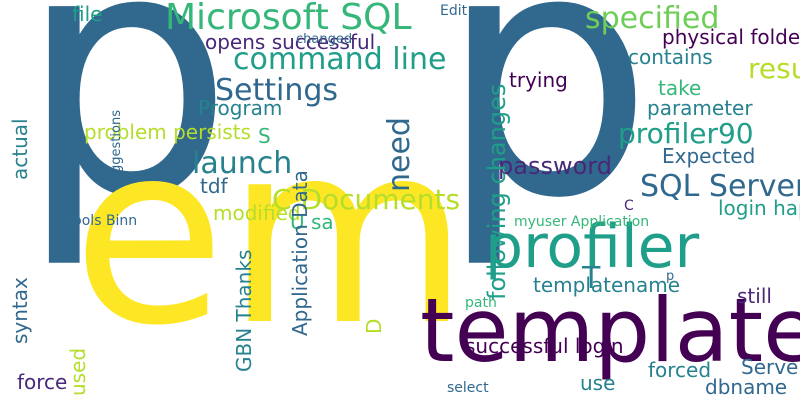  Describe the element at coordinates (454, 11) in the screenshot. I see `word-opens-successful: Edit` at that location.